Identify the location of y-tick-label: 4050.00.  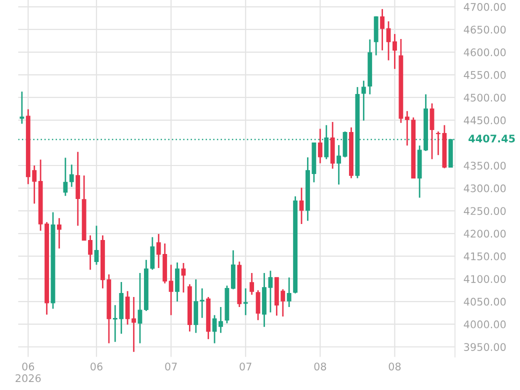
(485, 302).